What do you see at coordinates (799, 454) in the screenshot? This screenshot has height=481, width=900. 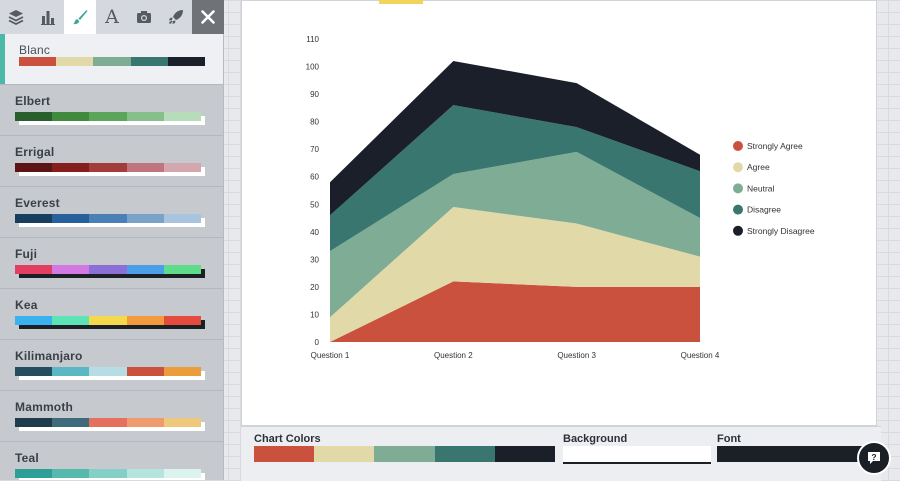 I see `font-color-swatch` at bounding box center [799, 454].